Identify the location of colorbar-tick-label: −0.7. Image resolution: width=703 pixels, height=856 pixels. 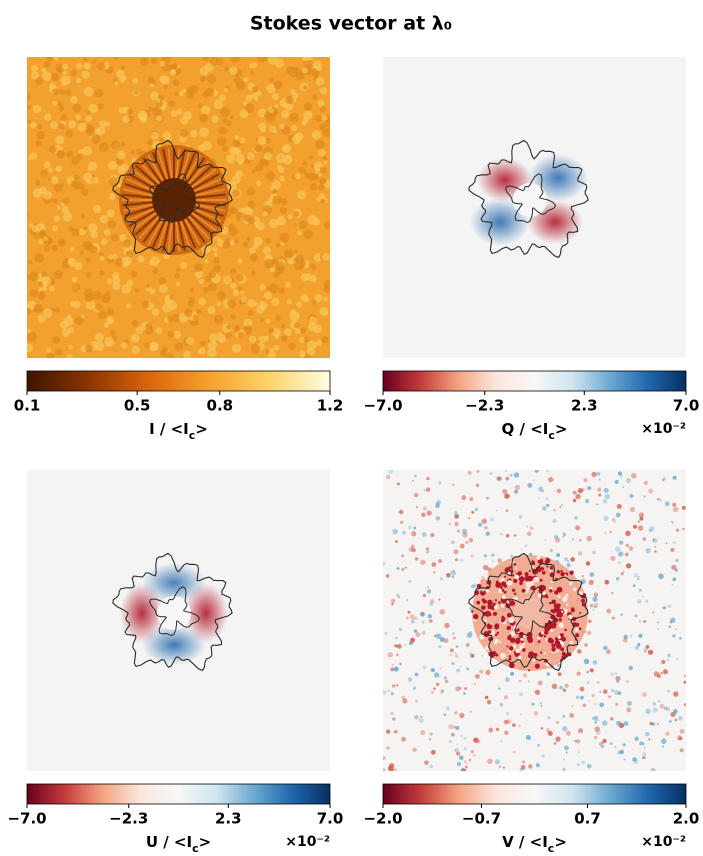
(481, 819).